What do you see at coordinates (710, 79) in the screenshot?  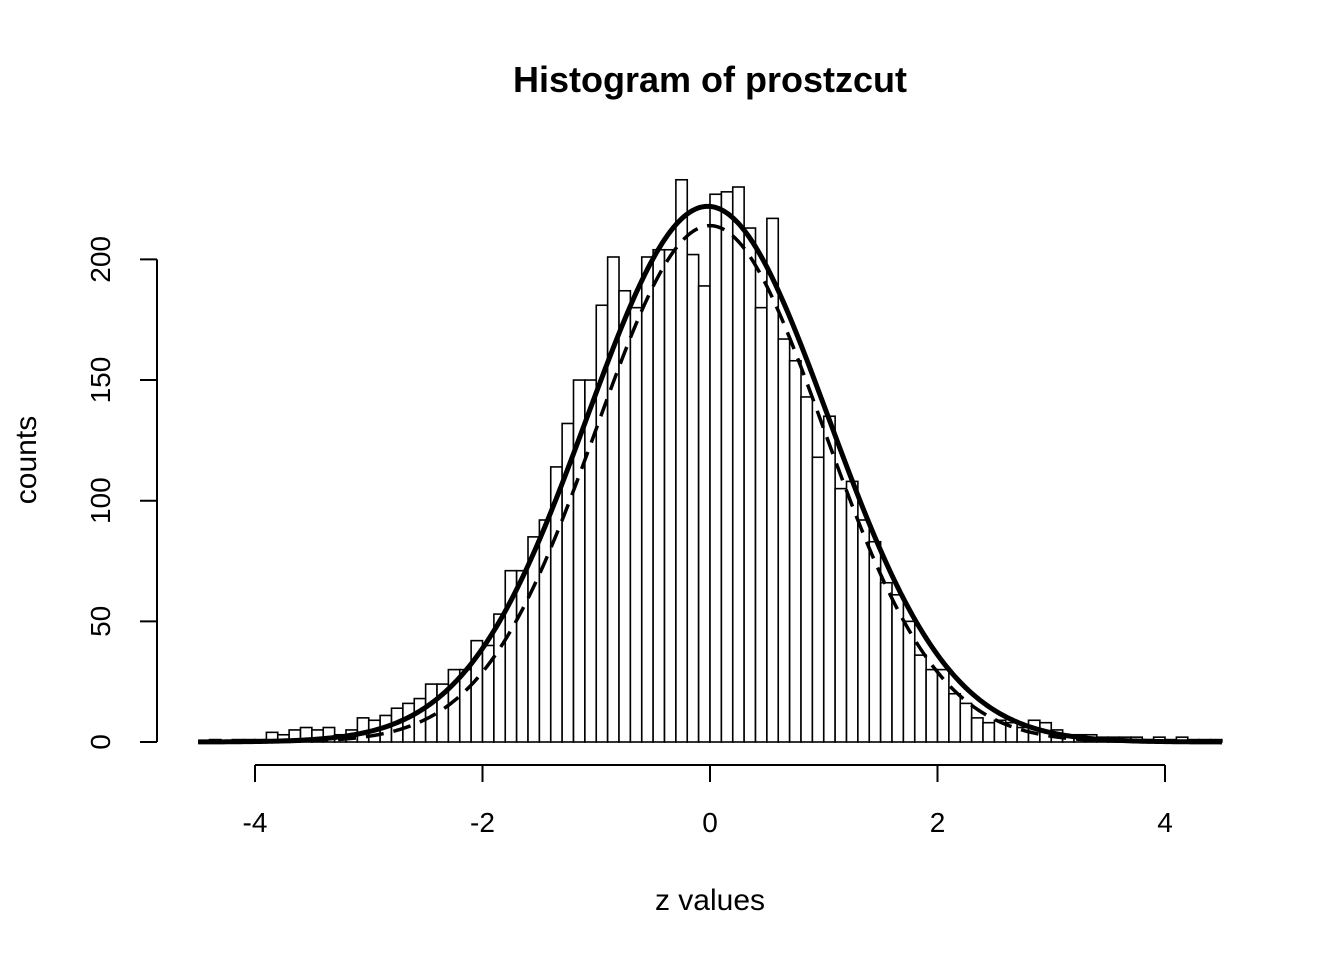 I see `chart-title: Histogram of prostzcut` at bounding box center [710, 79].